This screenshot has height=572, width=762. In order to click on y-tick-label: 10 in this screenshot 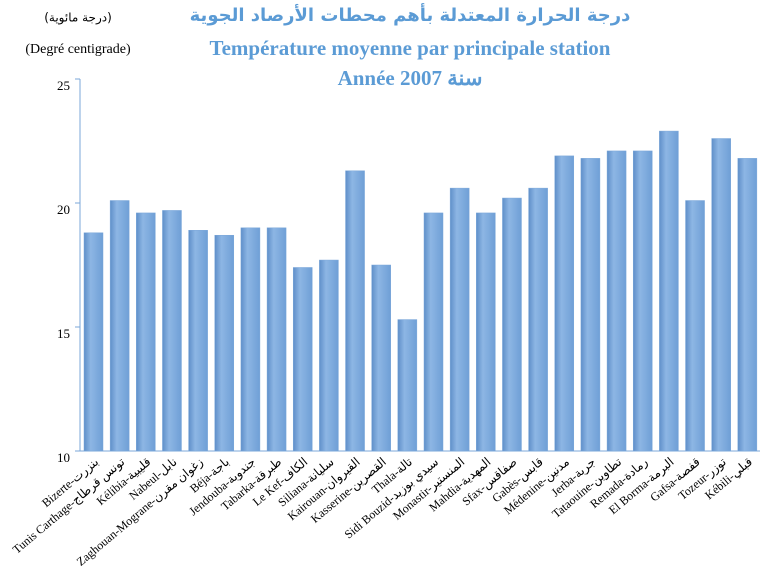, I will do `click(63, 457)`.